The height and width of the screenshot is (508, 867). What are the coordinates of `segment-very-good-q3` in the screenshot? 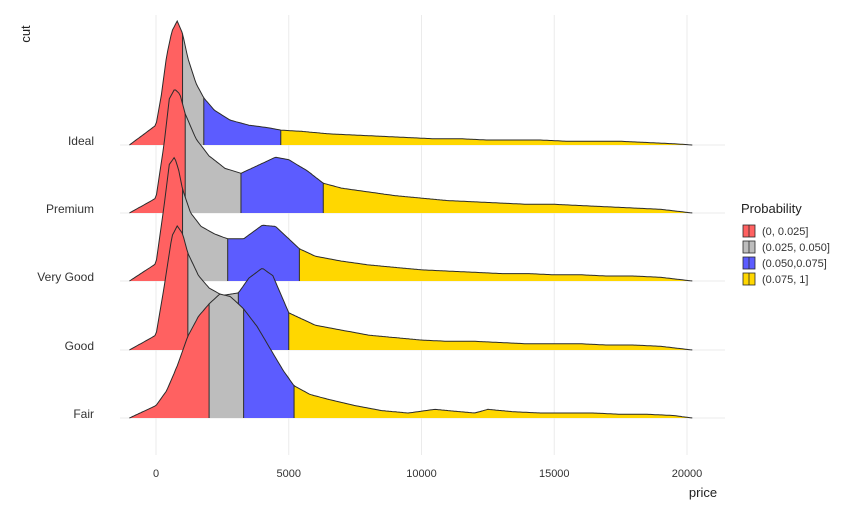 It's located at (263, 253).